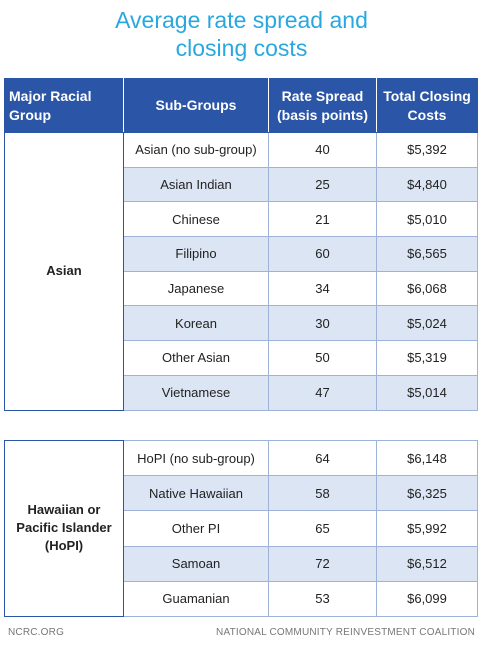 This screenshot has width=483, height=648. What do you see at coordinates (241, 34) in the screenshot?
I see `title: Average rate spread and closing costs` at bounding box center [241, 34].